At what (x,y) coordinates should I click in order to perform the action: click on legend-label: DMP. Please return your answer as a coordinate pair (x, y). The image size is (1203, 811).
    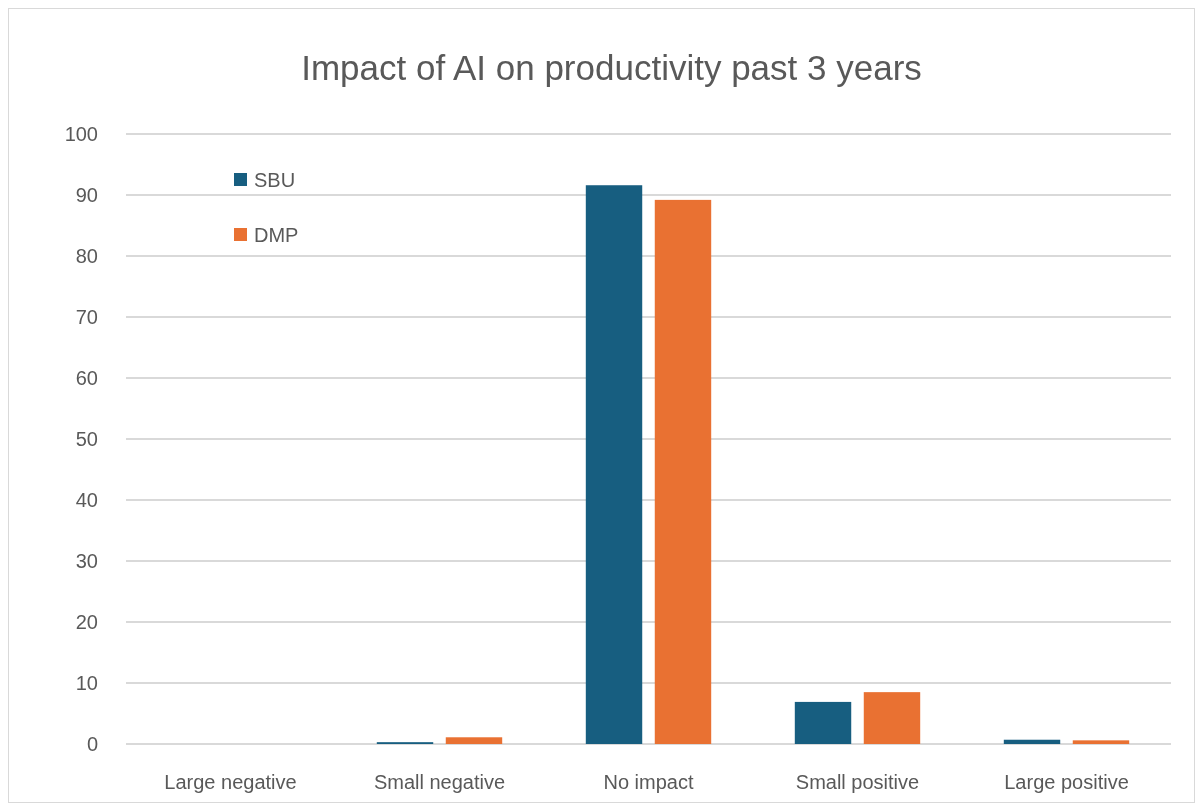
    Looking at the image, I should click on (276, 235).